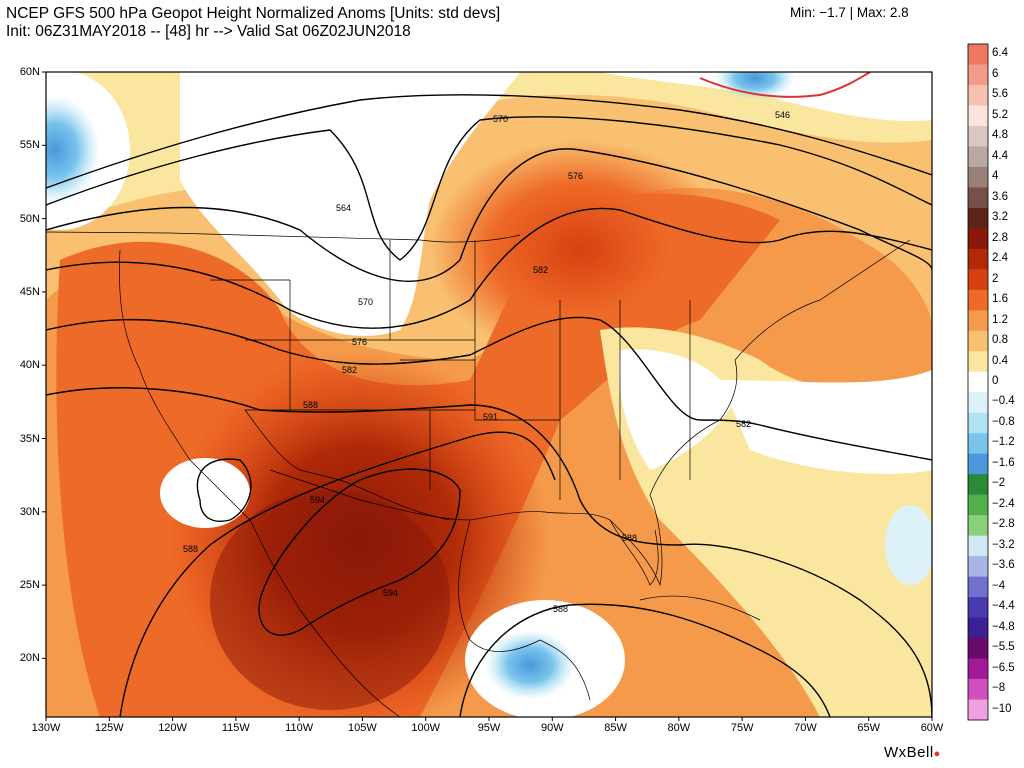 This screenshot has width=1024, height=768. I want to click on lon-label: 80W, so click(679, 728).